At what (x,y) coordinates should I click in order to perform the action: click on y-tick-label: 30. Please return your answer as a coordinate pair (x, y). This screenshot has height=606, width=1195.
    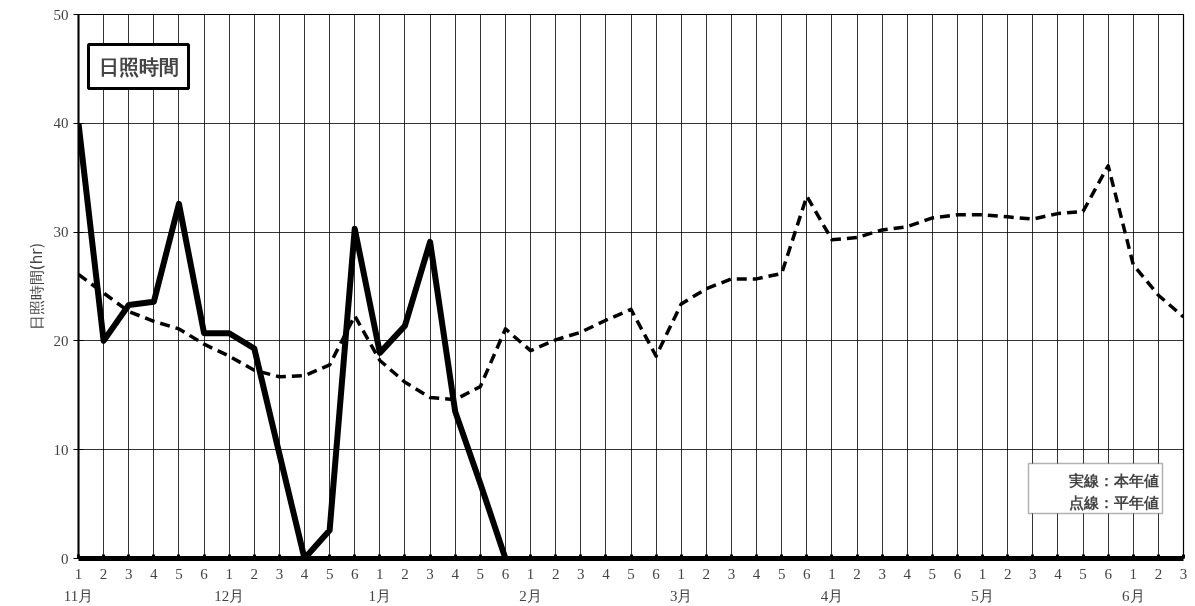
    Looking at the image, I should click on (61, 232).